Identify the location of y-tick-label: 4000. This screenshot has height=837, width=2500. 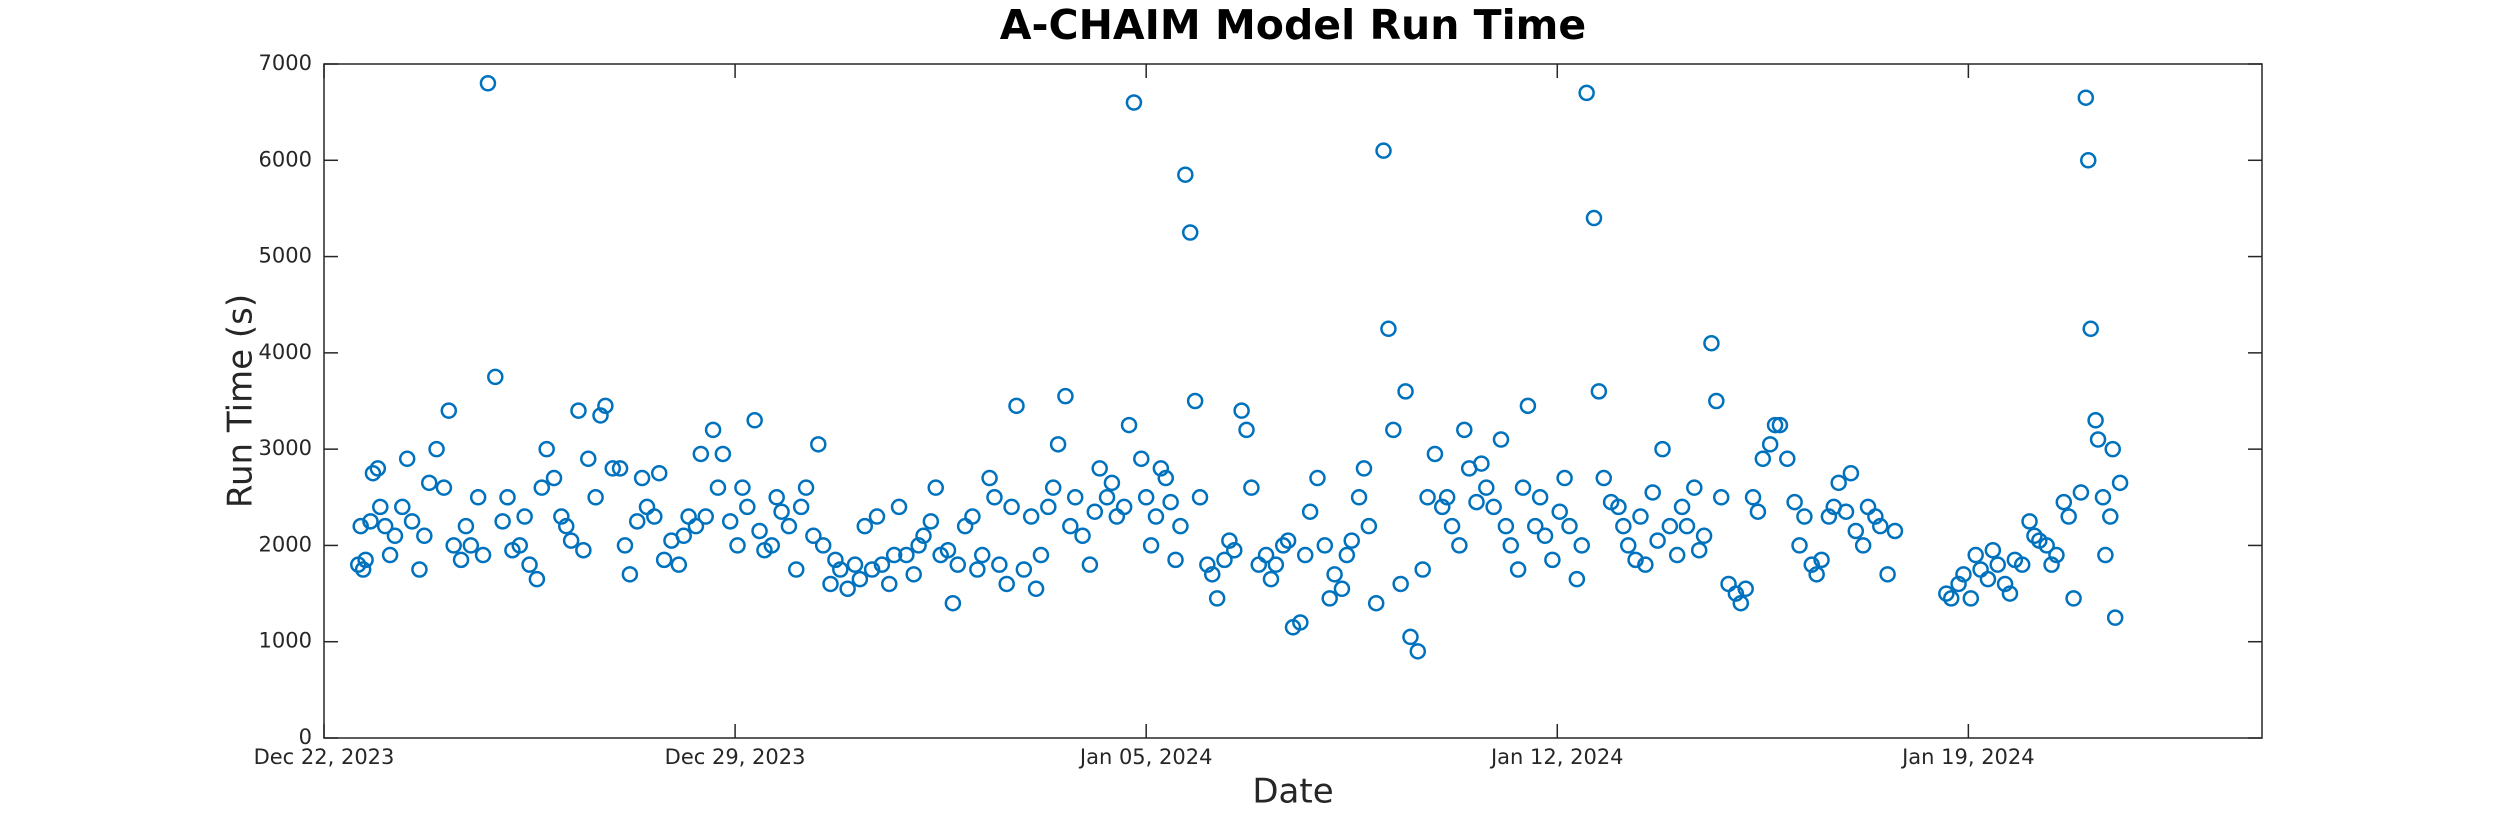
(285, 352).